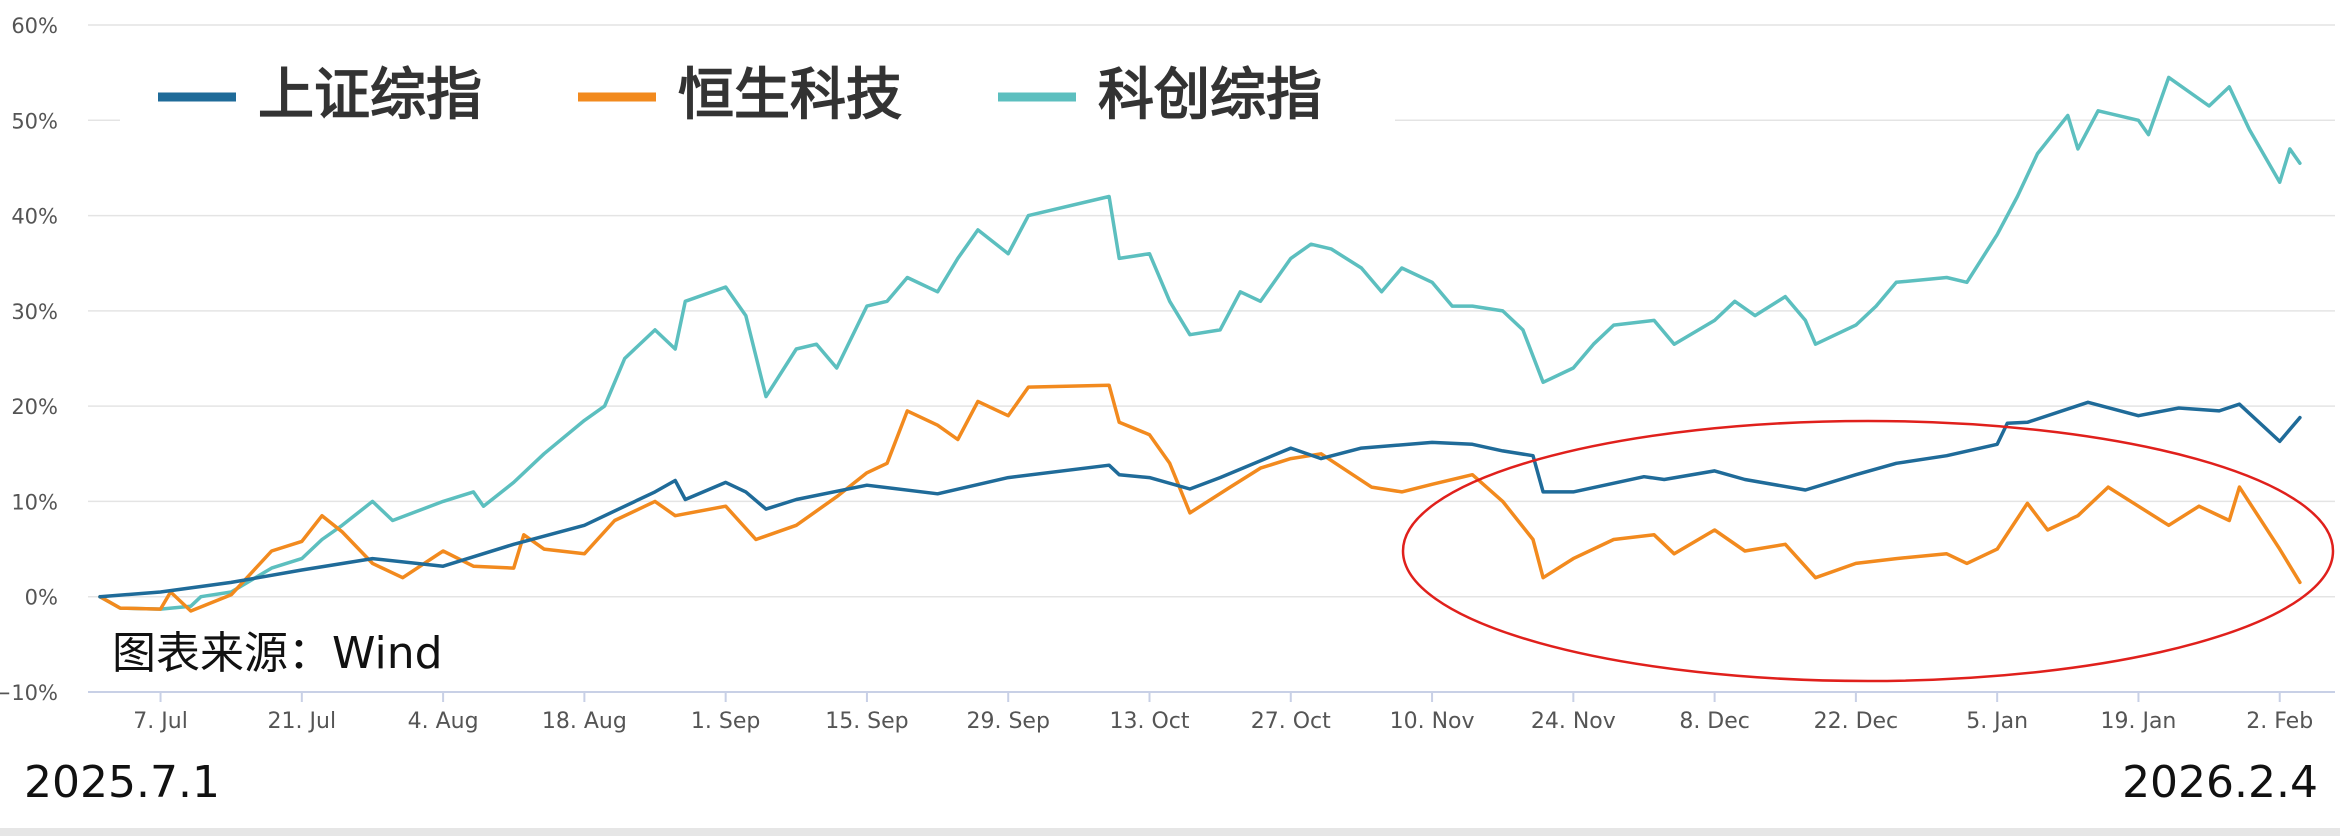  I want to click on x-tick-label: 18. Aug, so click(584, 721).